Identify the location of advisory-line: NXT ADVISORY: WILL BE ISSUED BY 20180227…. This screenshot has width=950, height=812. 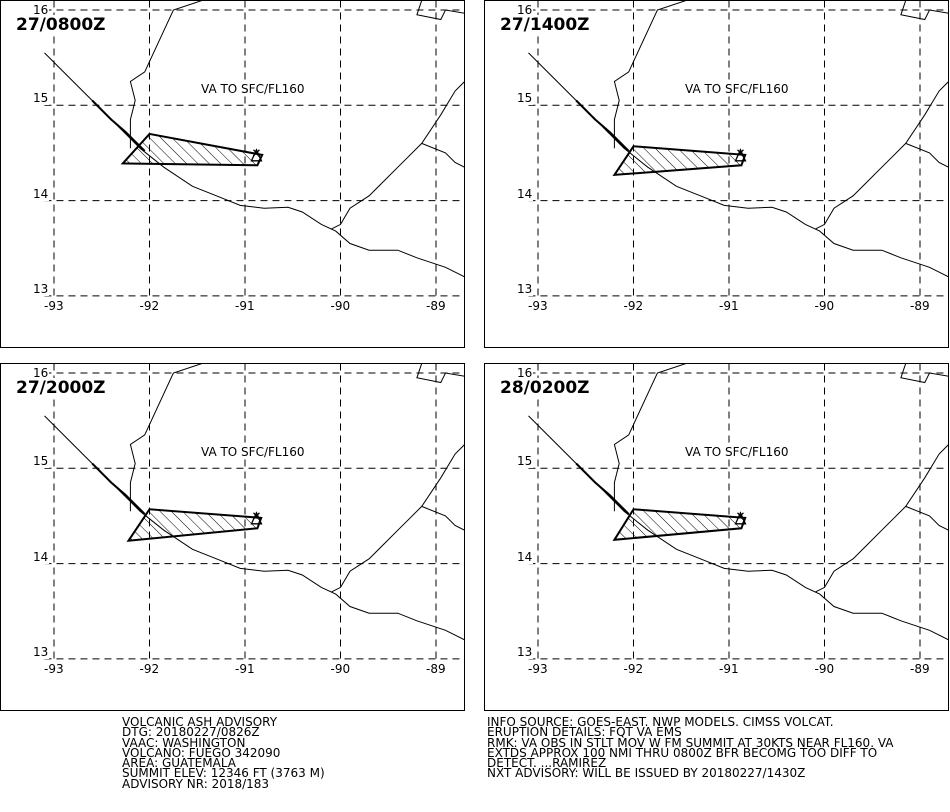
(646, 773).